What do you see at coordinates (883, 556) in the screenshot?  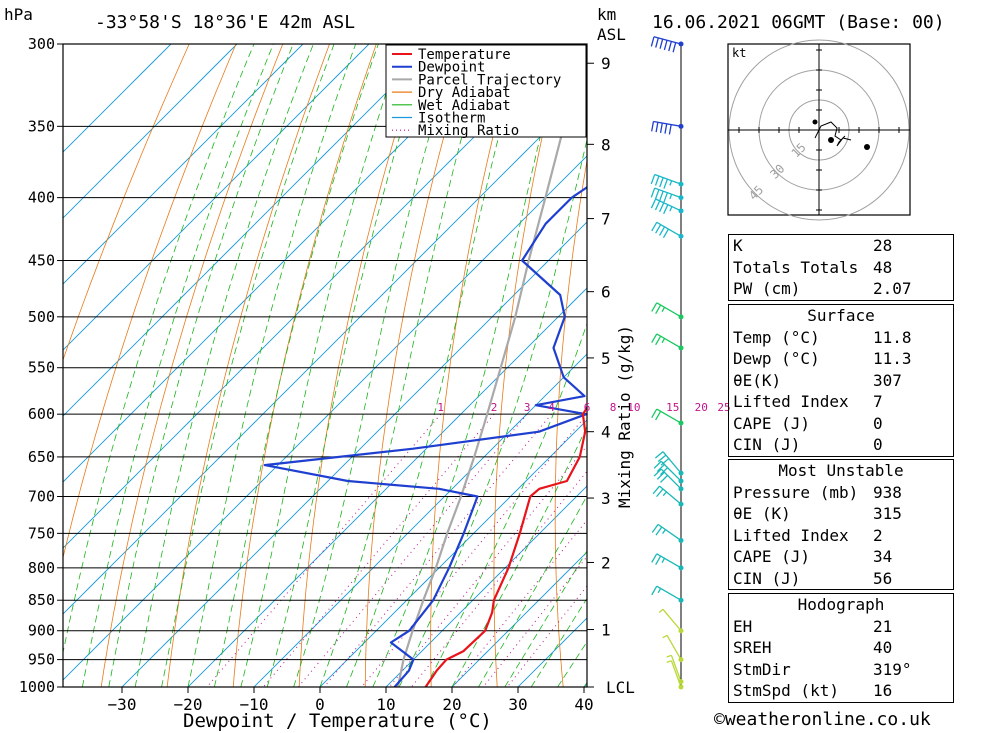 I see `row-value: 34` at bounding box center [883, 556].